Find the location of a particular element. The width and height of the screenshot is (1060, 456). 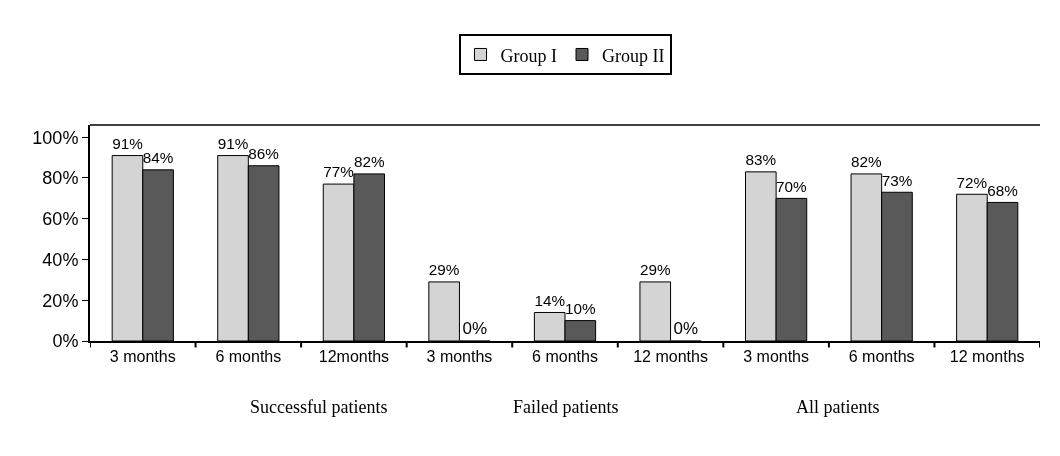

text: All patients is located at coordinates (838, 407).